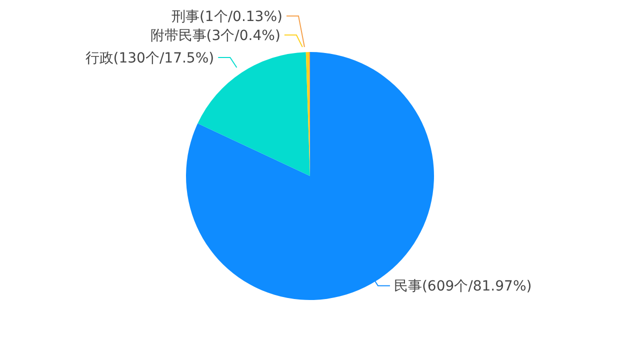 The image size is (641, 337). Describe the element at coordinates (215, 36) in the screenshot. I see `slice-label: 附带民事(3个/0.4%)` at that location.